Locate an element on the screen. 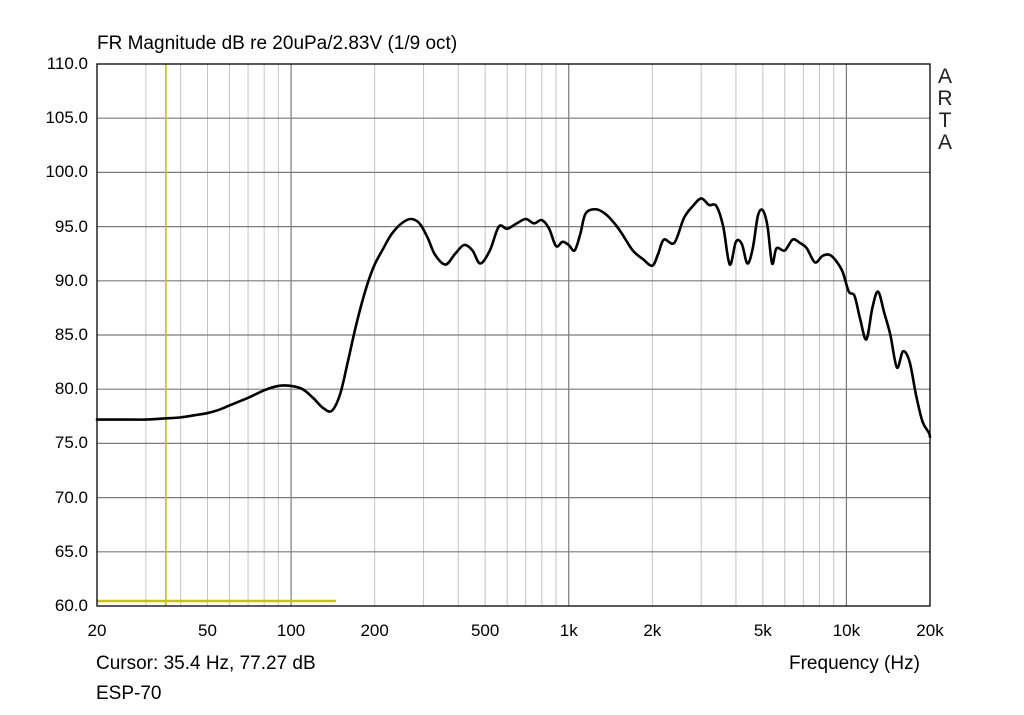 The width and height of the screenshot is (1024, 715). x-tick-label: 5k is located at coordinates (762, 630).